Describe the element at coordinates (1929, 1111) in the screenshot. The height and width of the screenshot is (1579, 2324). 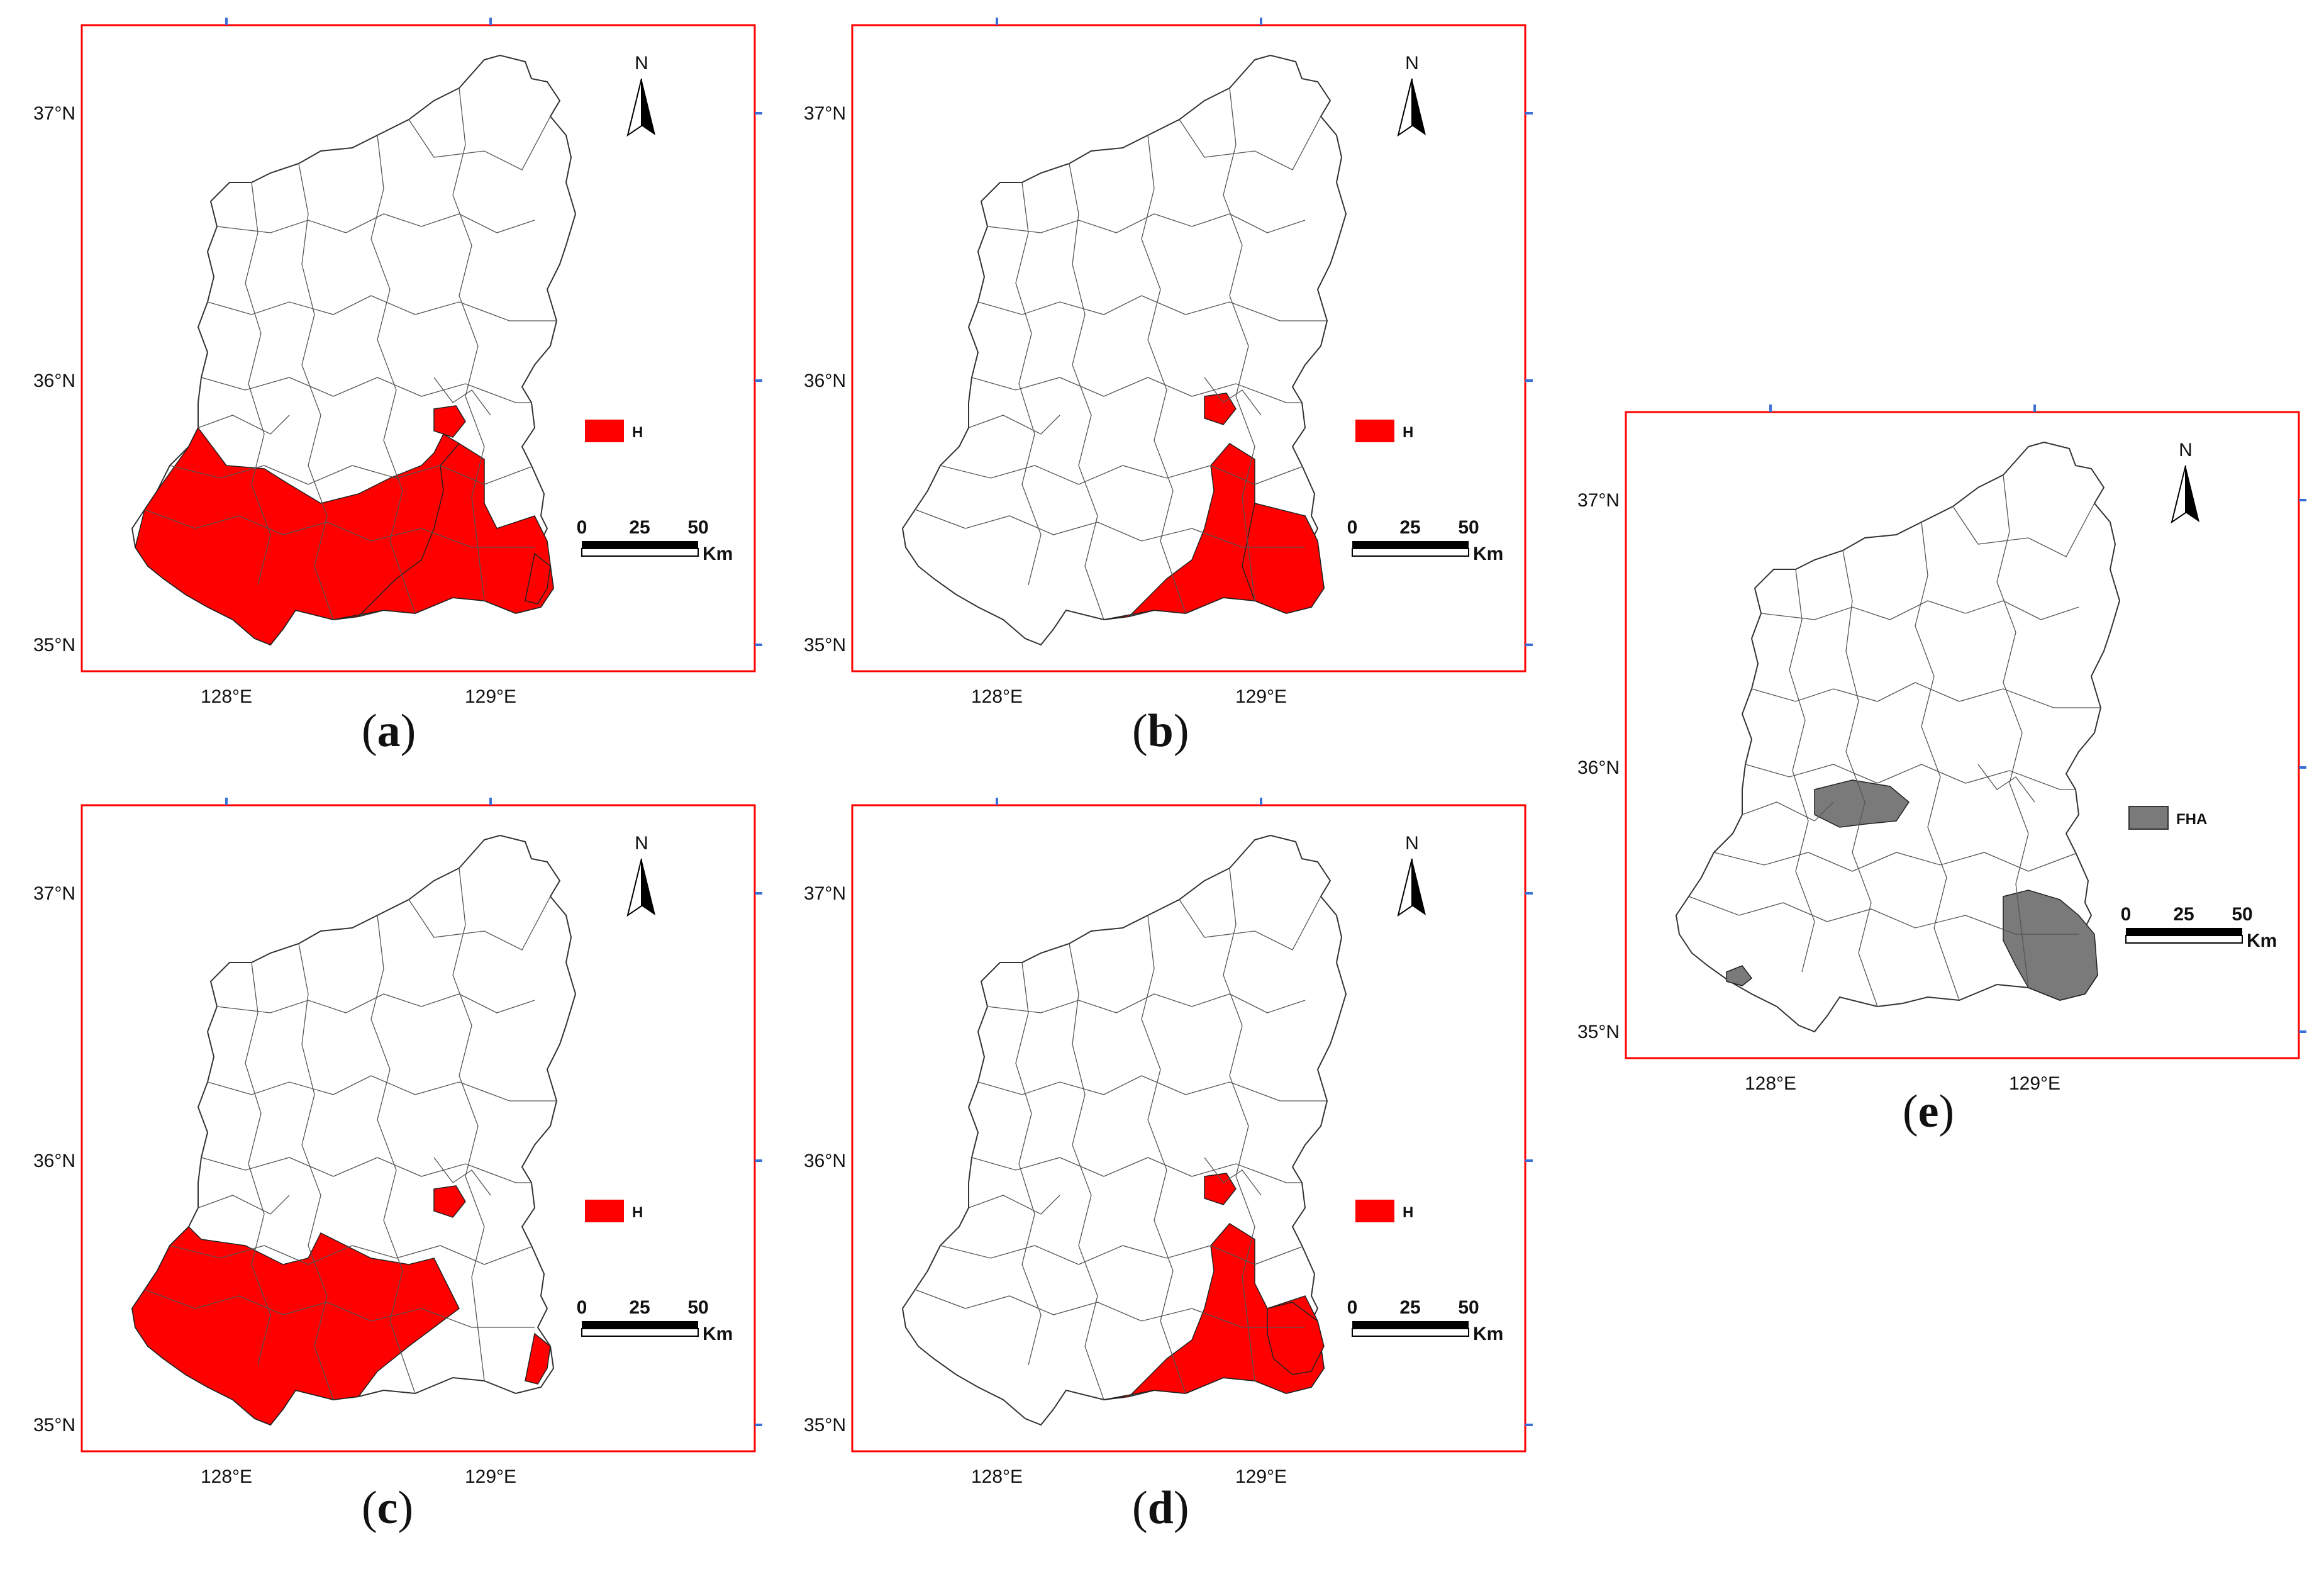
I see `panel-caption-e: (e)` at that location.